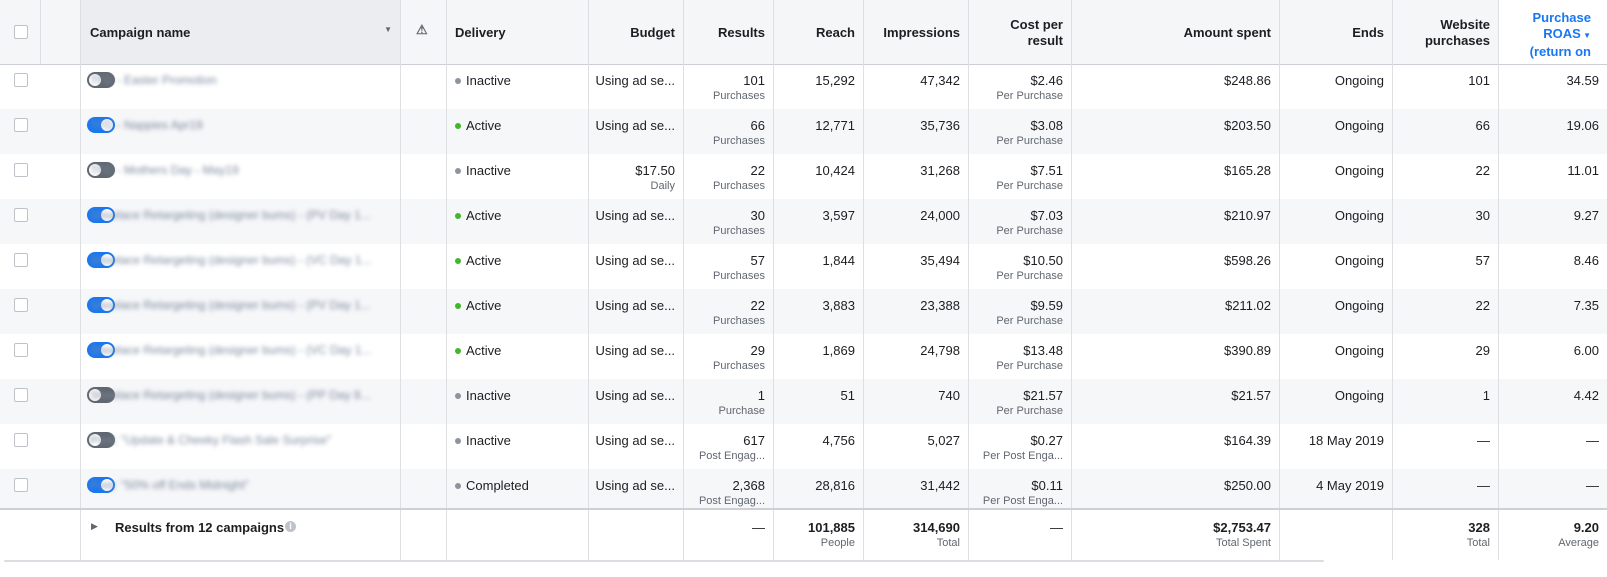 This screenshot has height=577, width=1607. What do you see at coordinates (1553, 32) in the screenshot?
I see `purchase-roas-header: Purchase ROAS ▼ (return on` at bounding box center [1553, 32].